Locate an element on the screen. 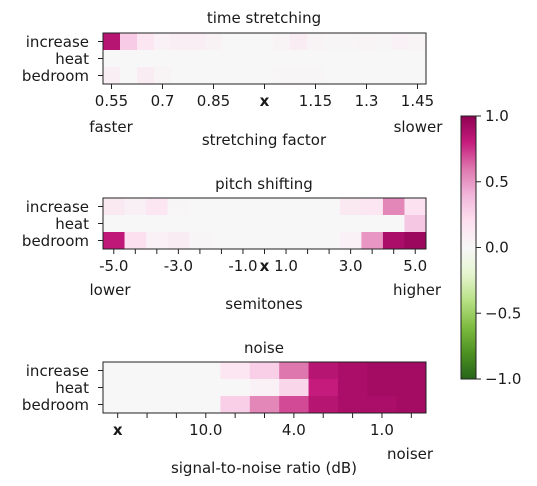 The image size is (537, 486). x-tick-label: 1.15 is located at coordinates (315, 101).